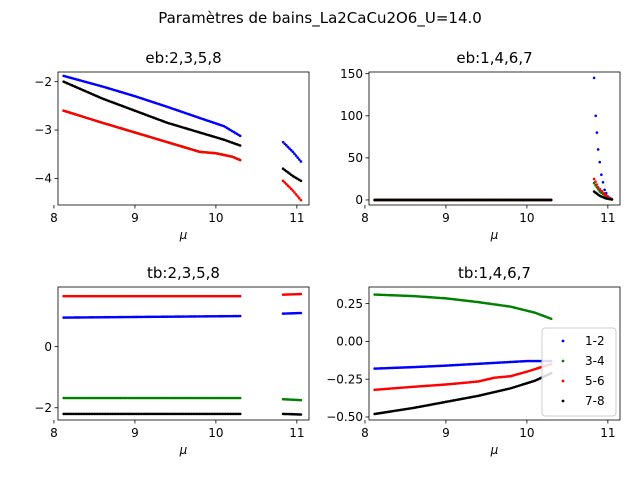 This screenshot has width=640, height=480. Describe the element at coordinates (526, 218) in the screenshot. I see `chart-2-xtick-label-3: 10` at that location.